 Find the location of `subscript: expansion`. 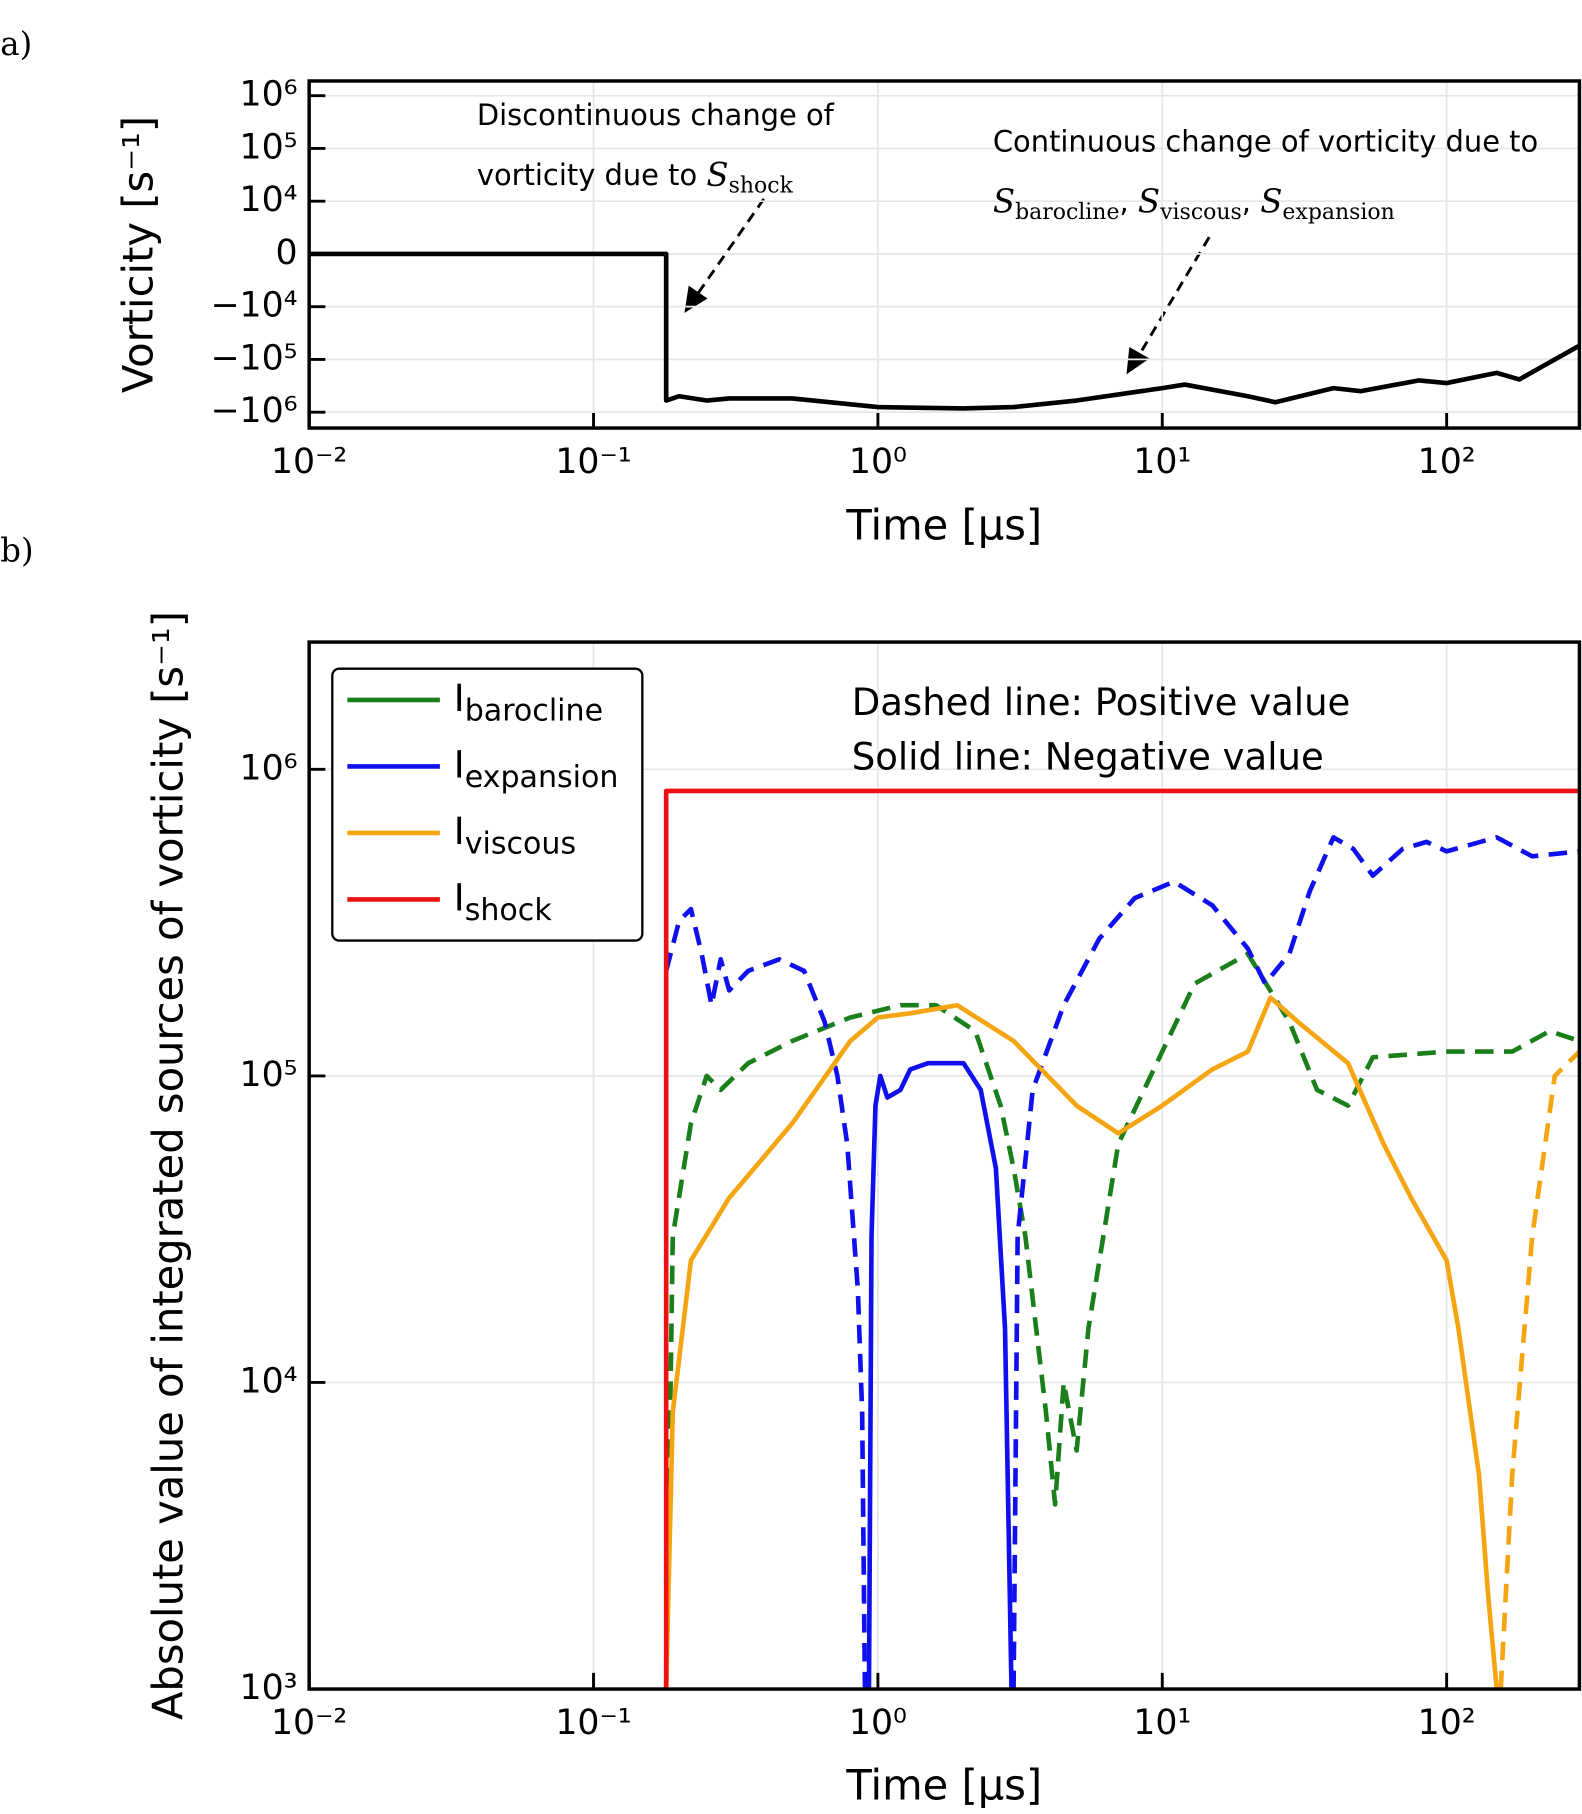

subscript: expansion is located at coordinates (1338, 212).